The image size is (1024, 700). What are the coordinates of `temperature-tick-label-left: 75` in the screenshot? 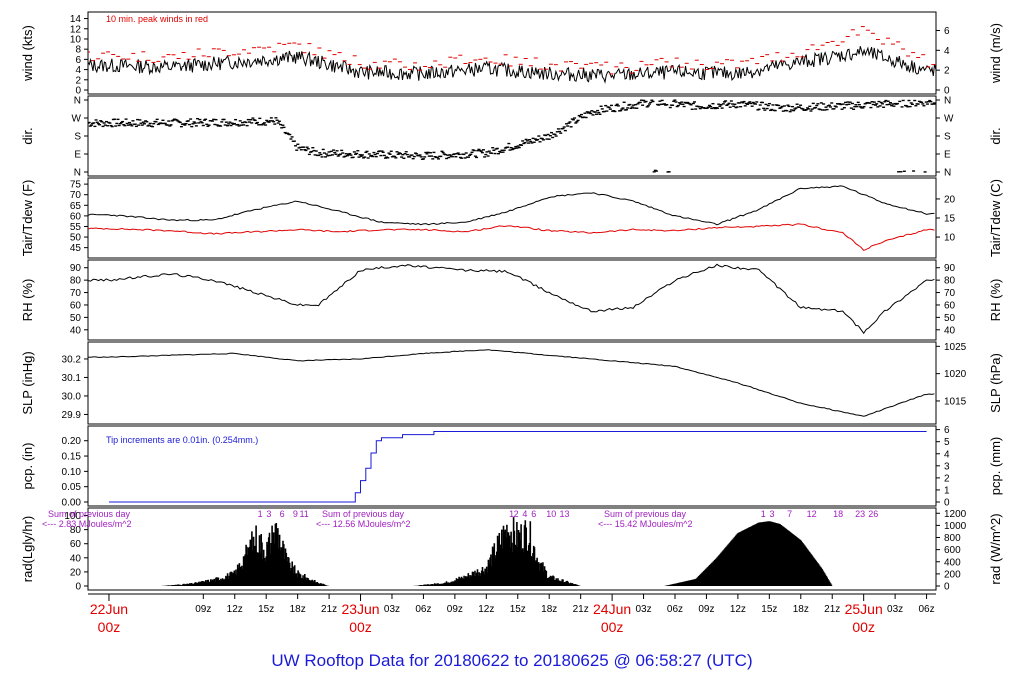 It's located at (76, 185).